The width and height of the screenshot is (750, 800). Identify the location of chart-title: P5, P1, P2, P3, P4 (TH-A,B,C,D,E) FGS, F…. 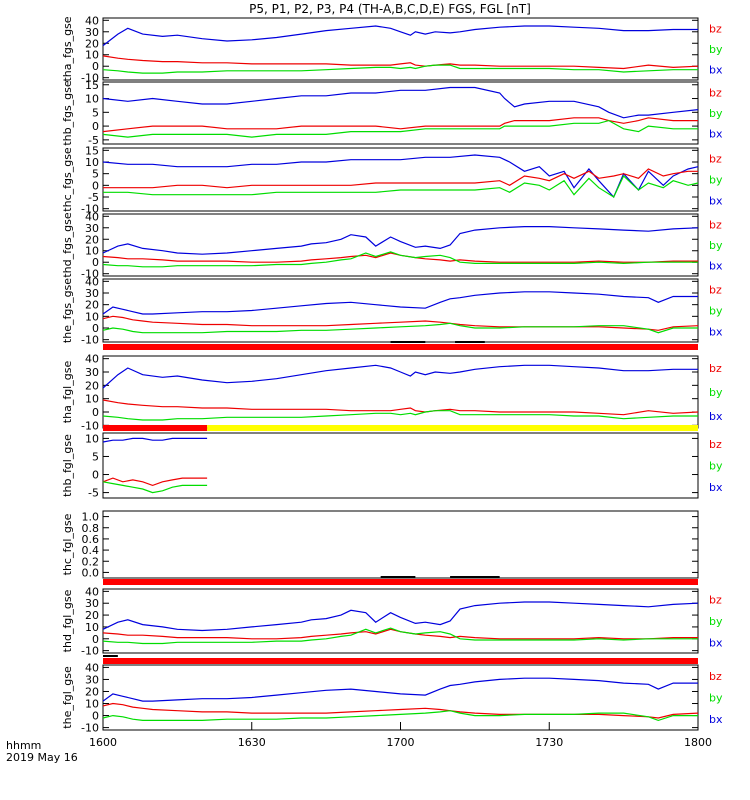
(390, 9).